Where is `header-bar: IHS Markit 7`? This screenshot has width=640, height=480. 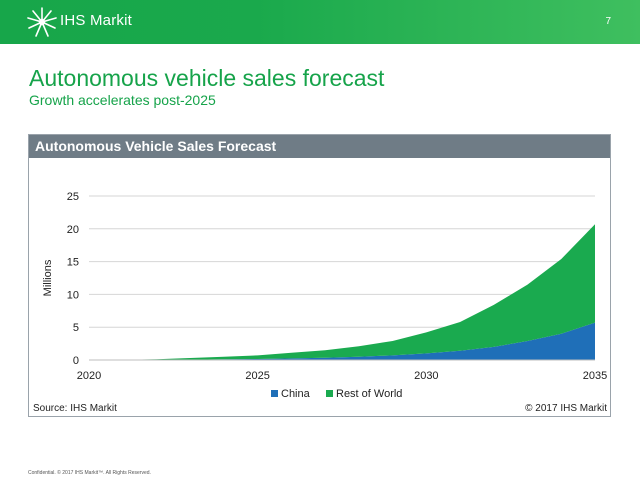
header-bar: IHS Markit 7 is located at coordinates (320, 22).